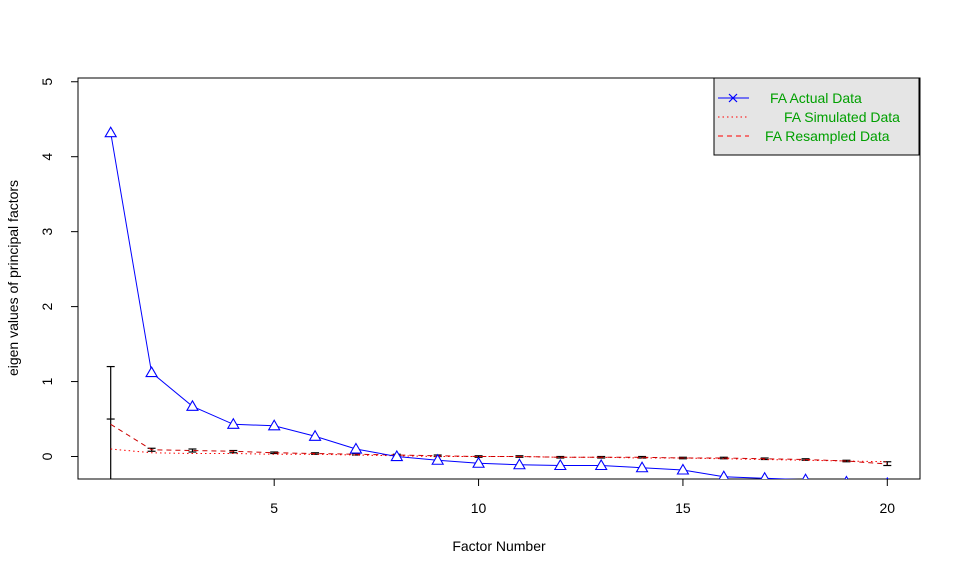 The image size is (960, 576). Describe the element at coordinates (47, 456) in the screenshot. I see `y-tick-label: 0` at that location.